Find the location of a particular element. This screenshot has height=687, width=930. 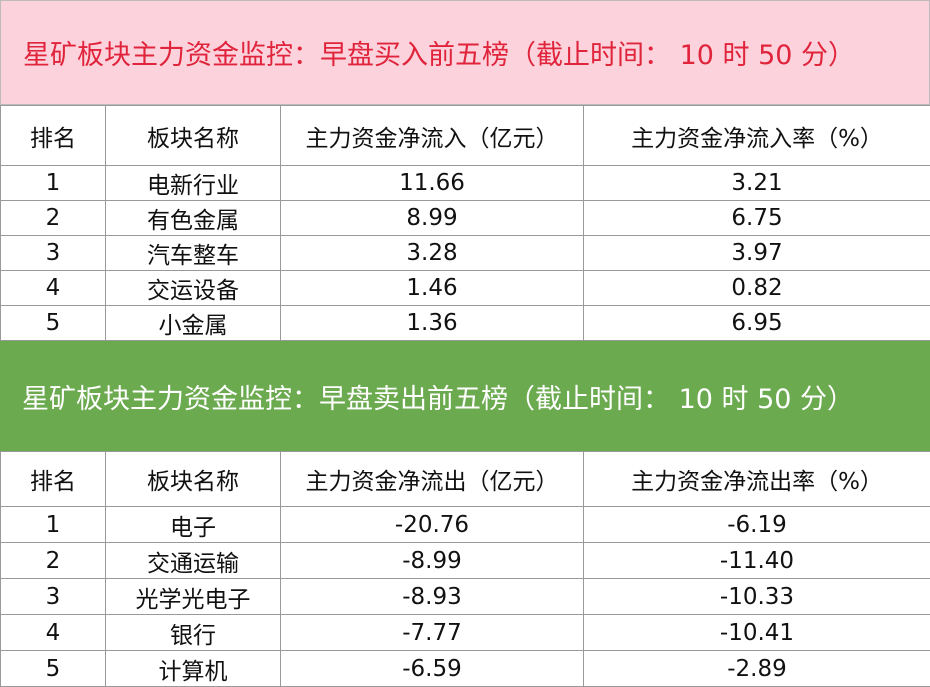

header-row: 排名板块名称主力资金净流入（亿元）主力资金净流入率（%） is located at coordinates (465, 136).